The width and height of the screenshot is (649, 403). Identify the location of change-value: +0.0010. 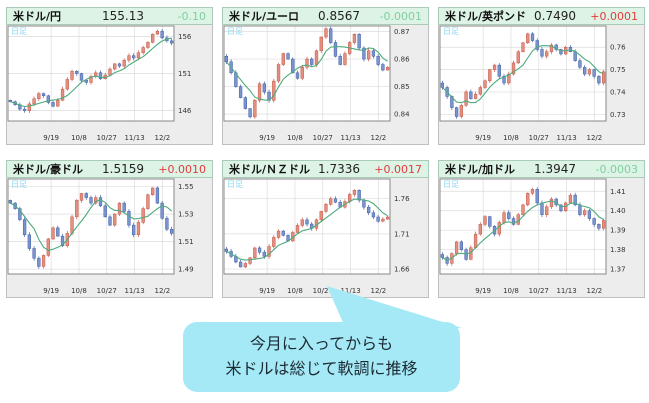
(182, 169).